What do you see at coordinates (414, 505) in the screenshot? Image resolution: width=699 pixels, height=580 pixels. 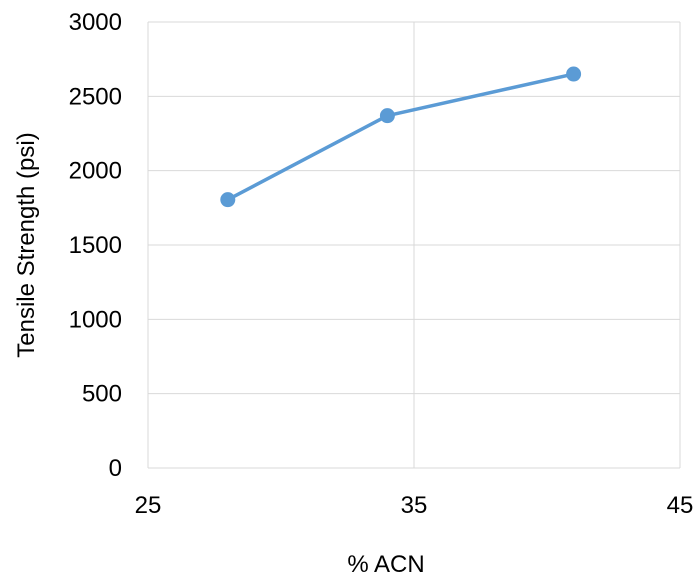 I see `x-tick-label: 35` at bounding box center [414, 505].